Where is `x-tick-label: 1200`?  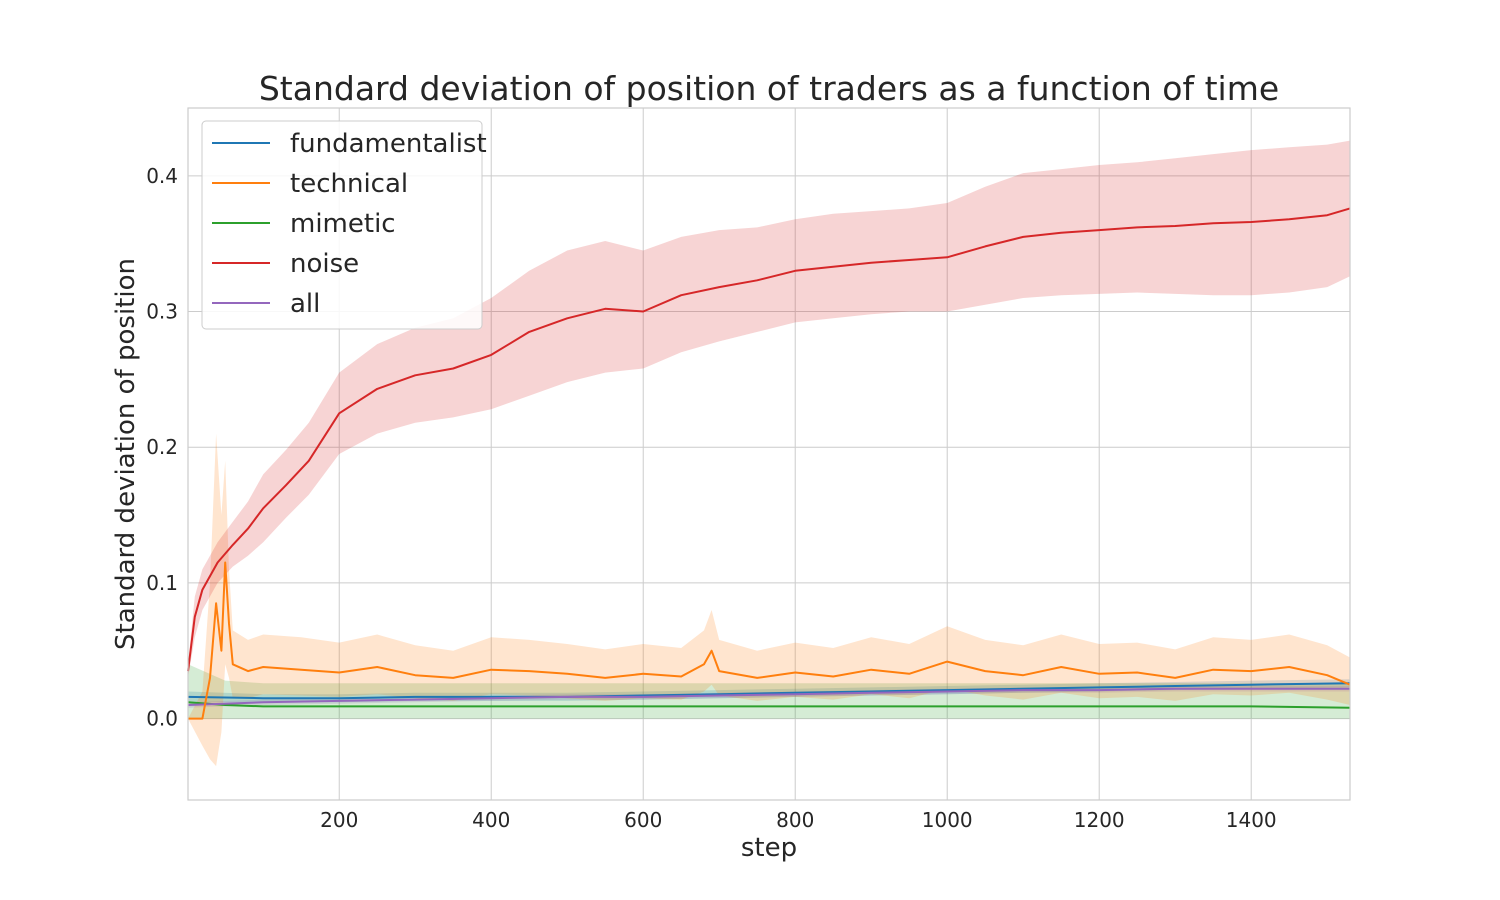 x-tick-label: 1200 is located at coordinates (1099, 820).